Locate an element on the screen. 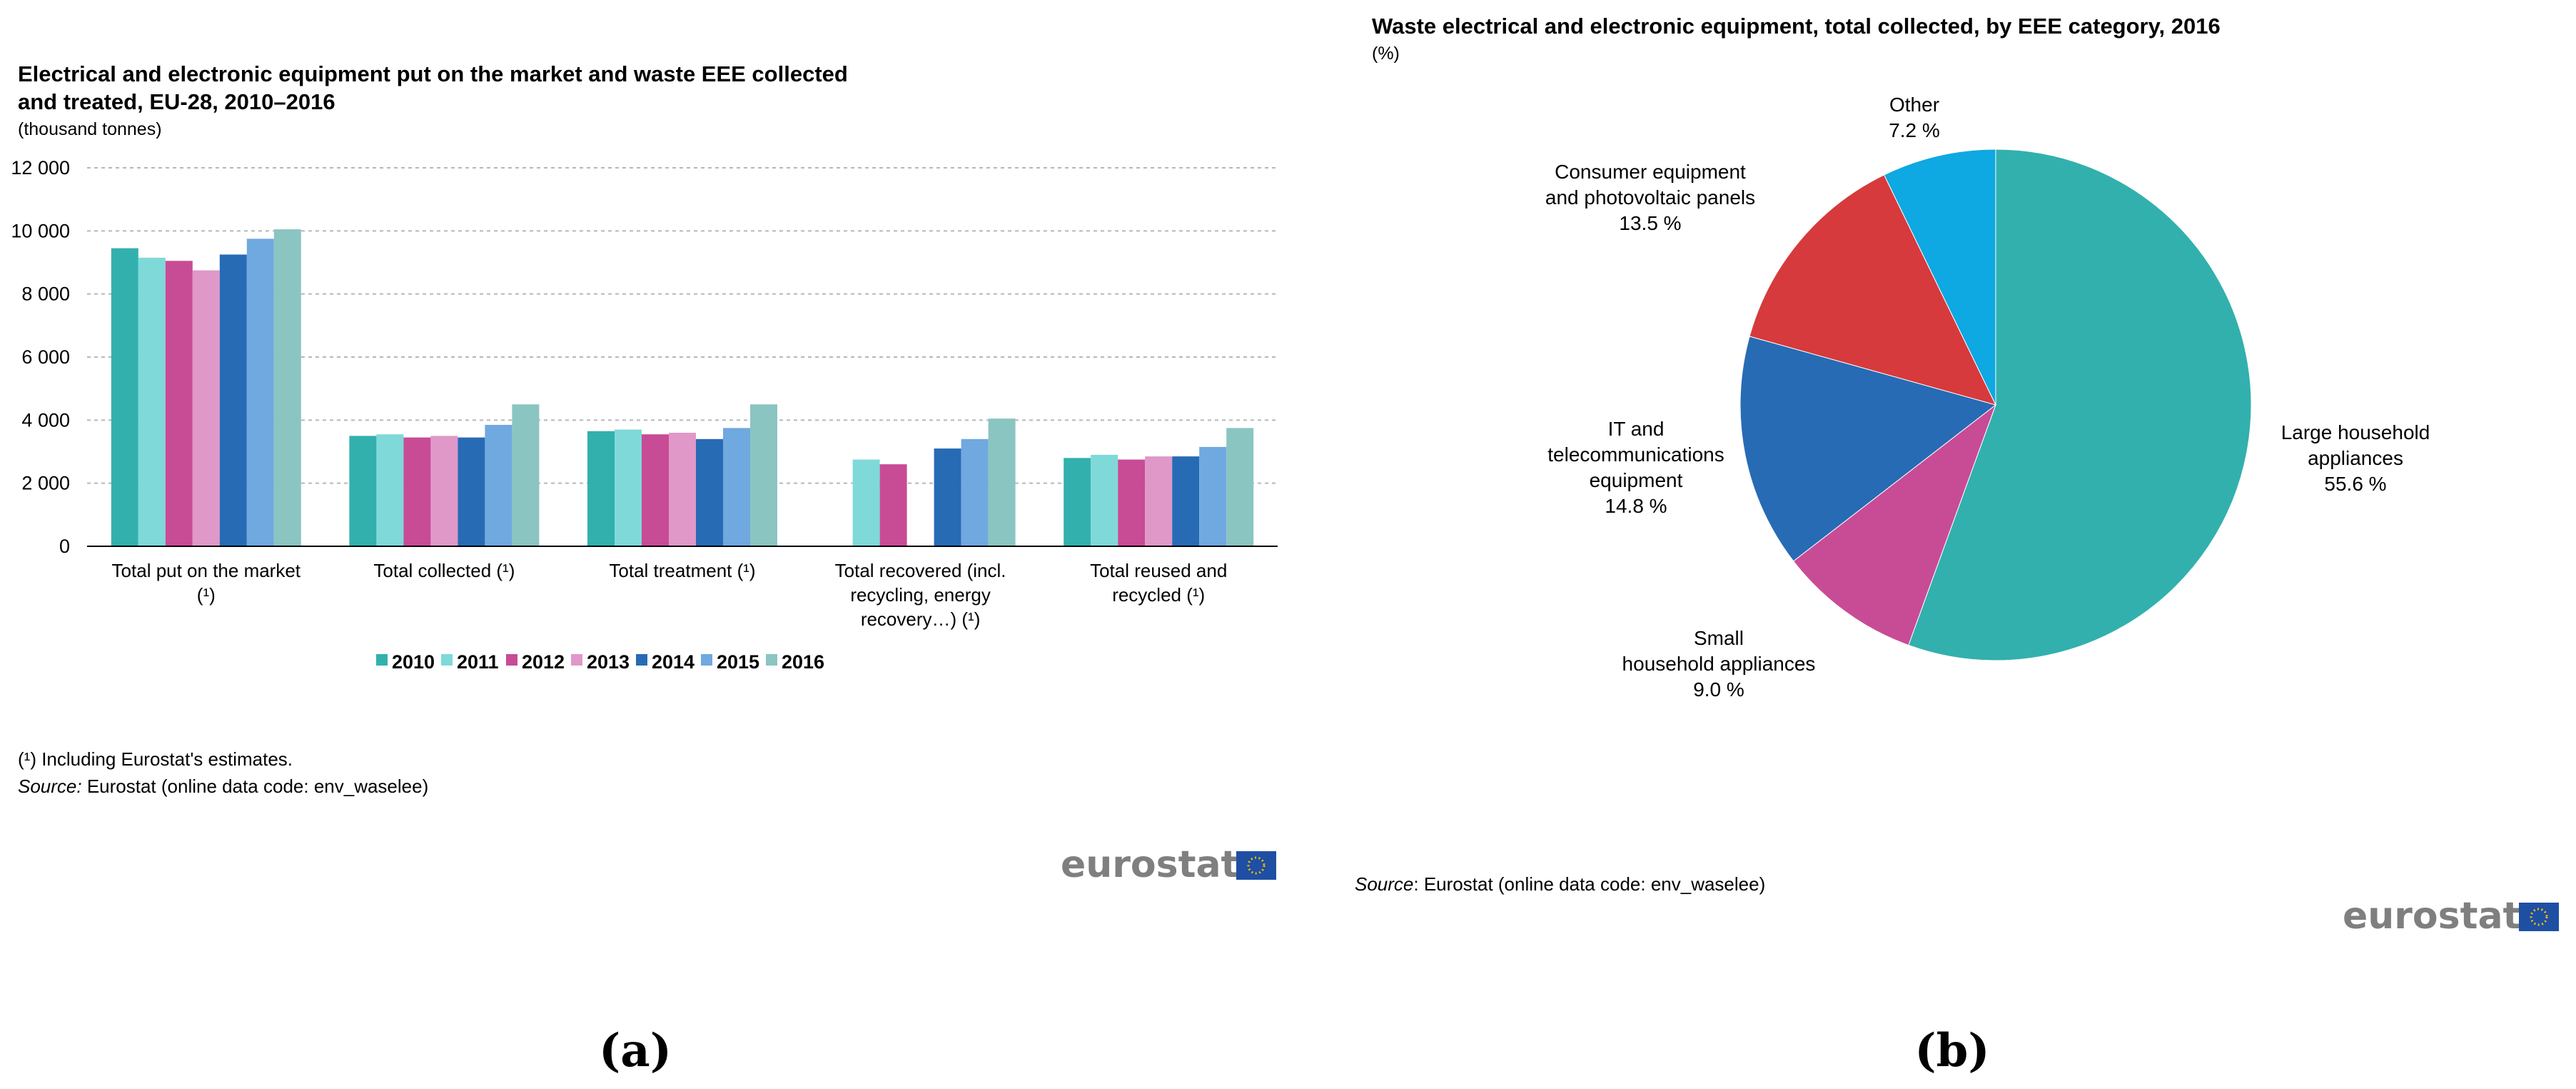 This screenshot has height=1089, width=2576. pie-slice-label-line: IT and is located at coordinates (1636, 429).